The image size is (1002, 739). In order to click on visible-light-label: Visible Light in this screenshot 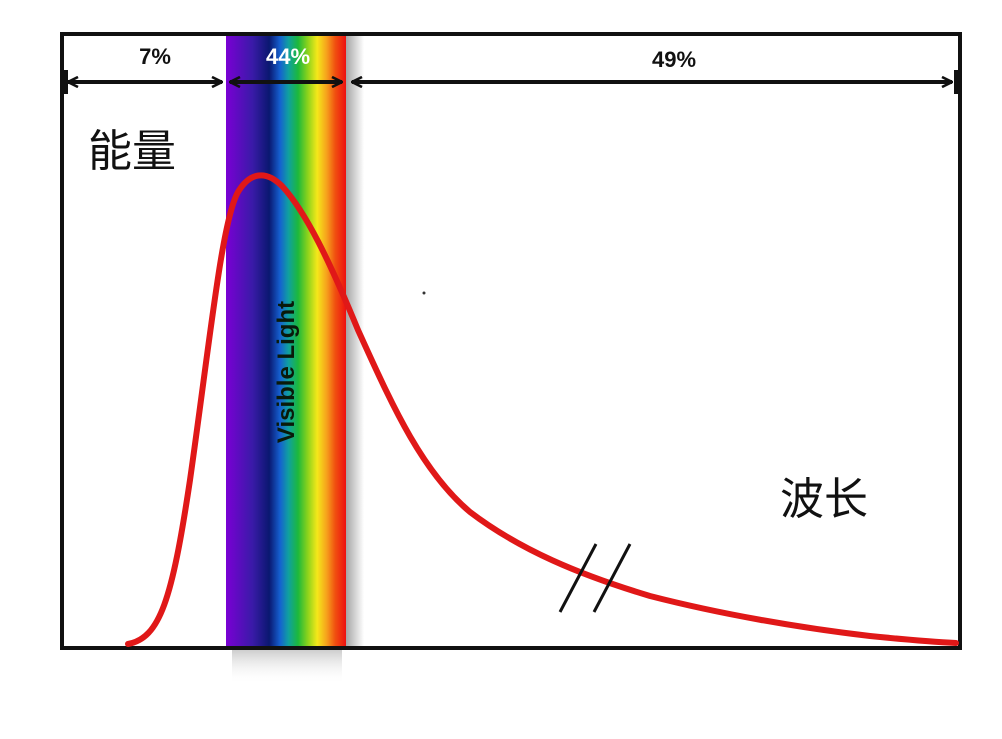, I will do `click(286, 372)`.